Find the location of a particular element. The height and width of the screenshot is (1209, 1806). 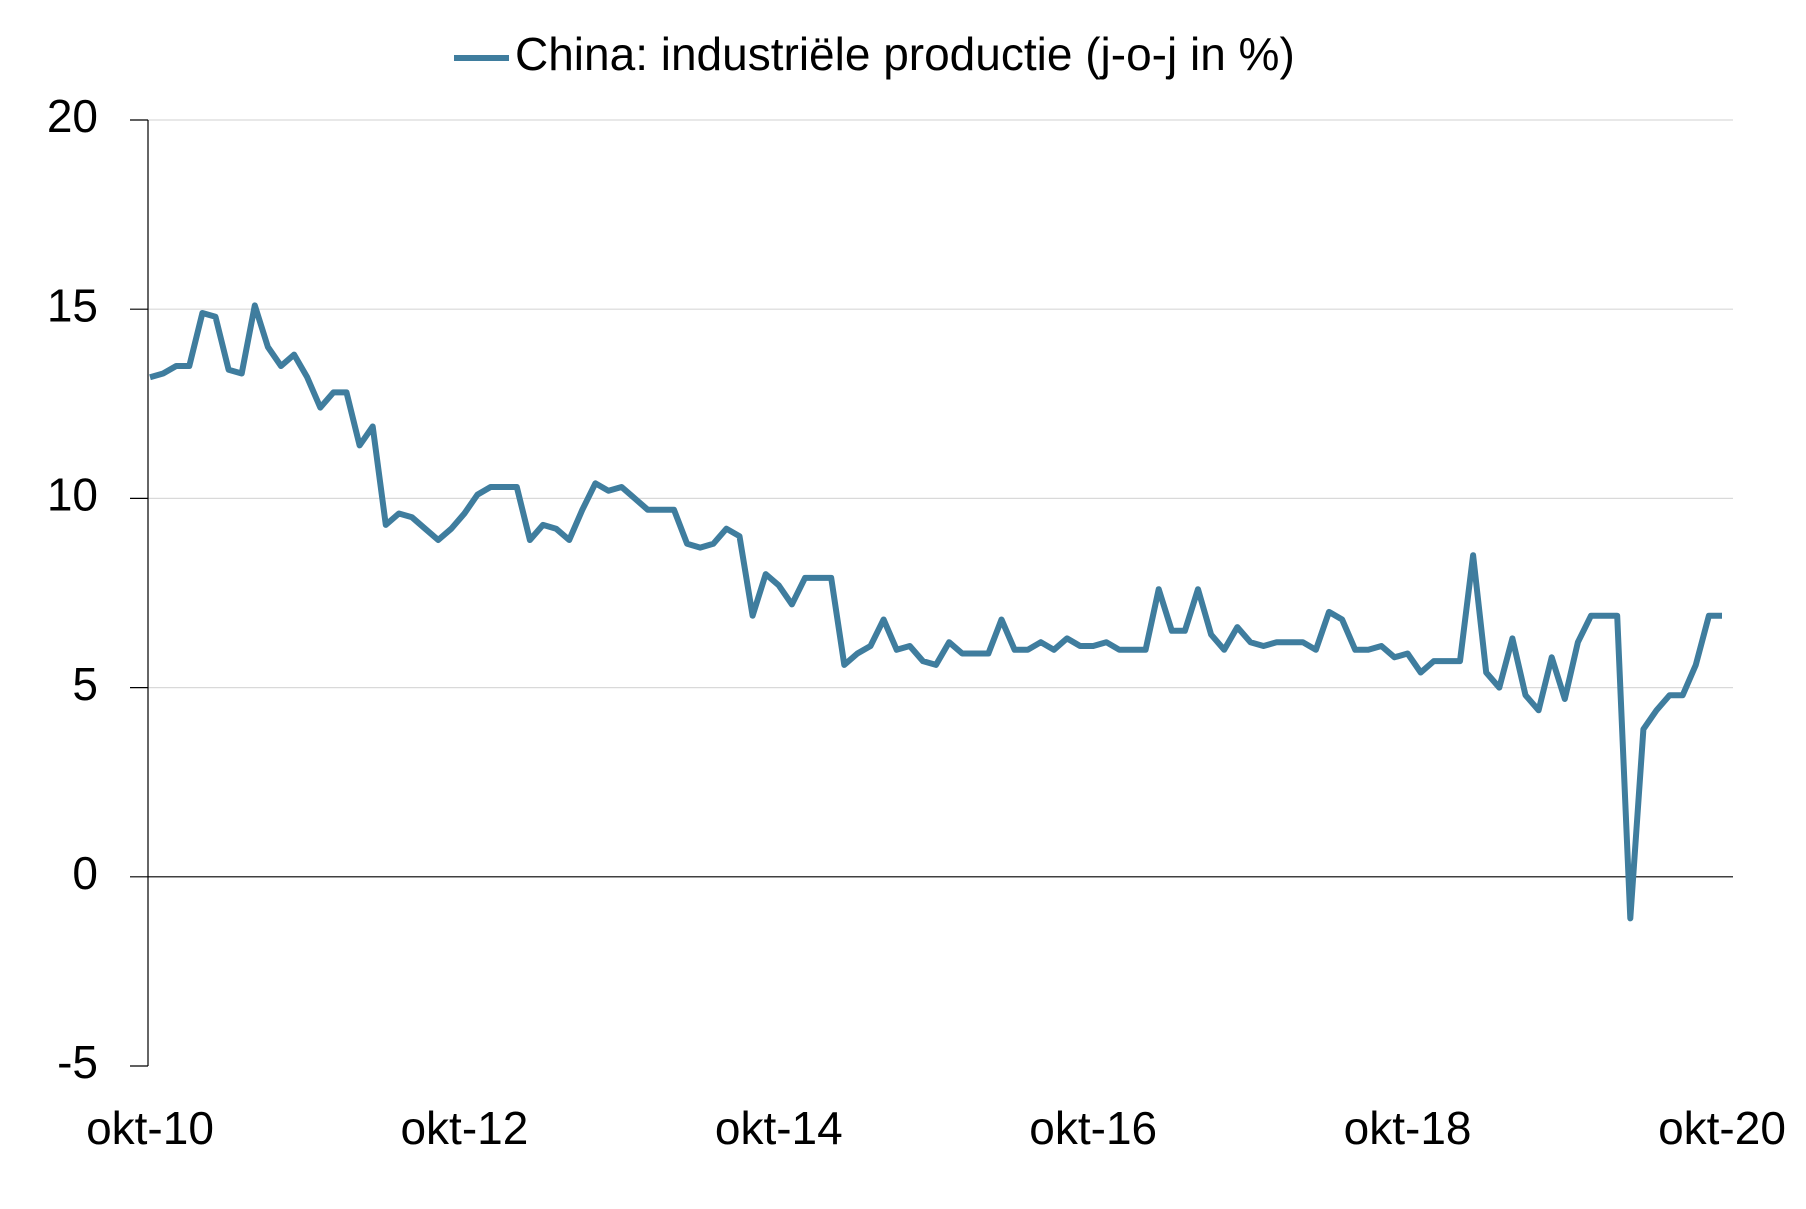

x-tick-label: okt-20 is located at coordinates (1722, 1128).